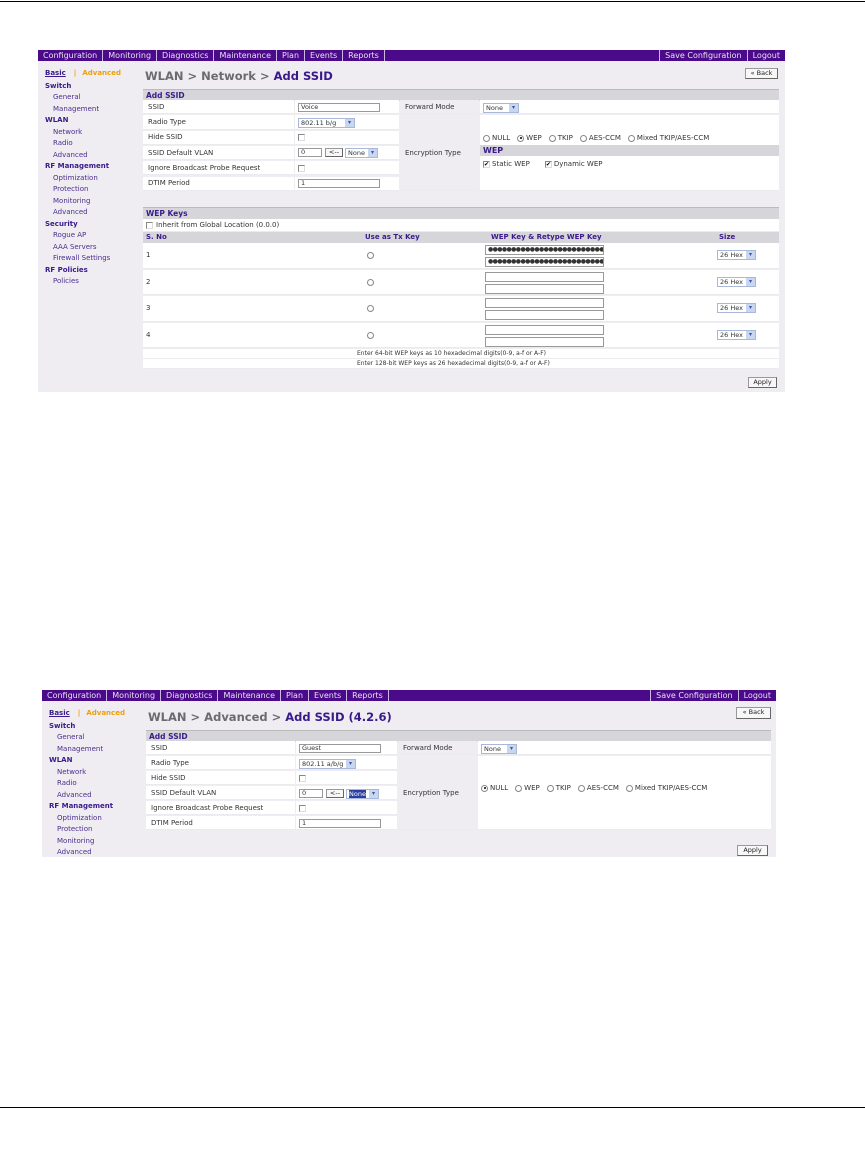 The image size is (865, 1170). Describe the element at coordinates (486, 164) in the screenshot. I see `static-wep-checkbox: ✔` at that location.